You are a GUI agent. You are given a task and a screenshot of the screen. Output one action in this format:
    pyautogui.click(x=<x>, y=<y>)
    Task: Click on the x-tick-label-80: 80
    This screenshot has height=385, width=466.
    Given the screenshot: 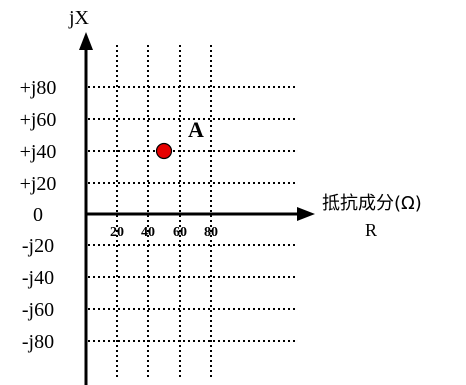 What is the action you would take?
    pyautogui.click(x=211, y=232)
    